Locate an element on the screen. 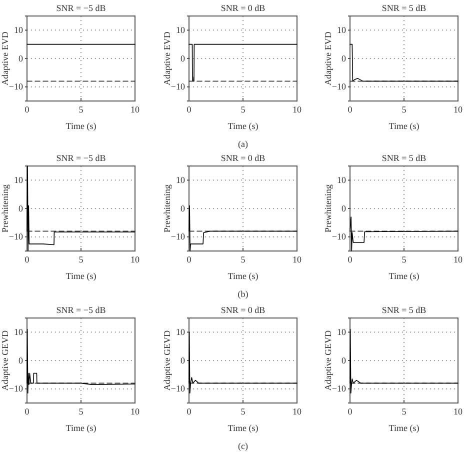 This screenshot has height=454, width=470. text: (c) is located at coordinates (243, 446).